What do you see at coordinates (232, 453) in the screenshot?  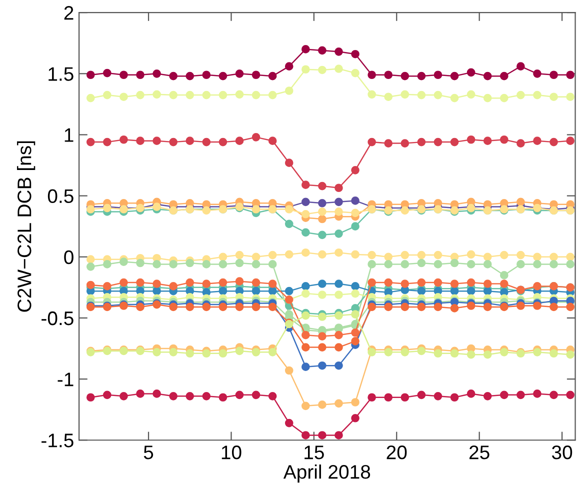 I see `x-tick-label: 10` at bounding box center [232, 453].